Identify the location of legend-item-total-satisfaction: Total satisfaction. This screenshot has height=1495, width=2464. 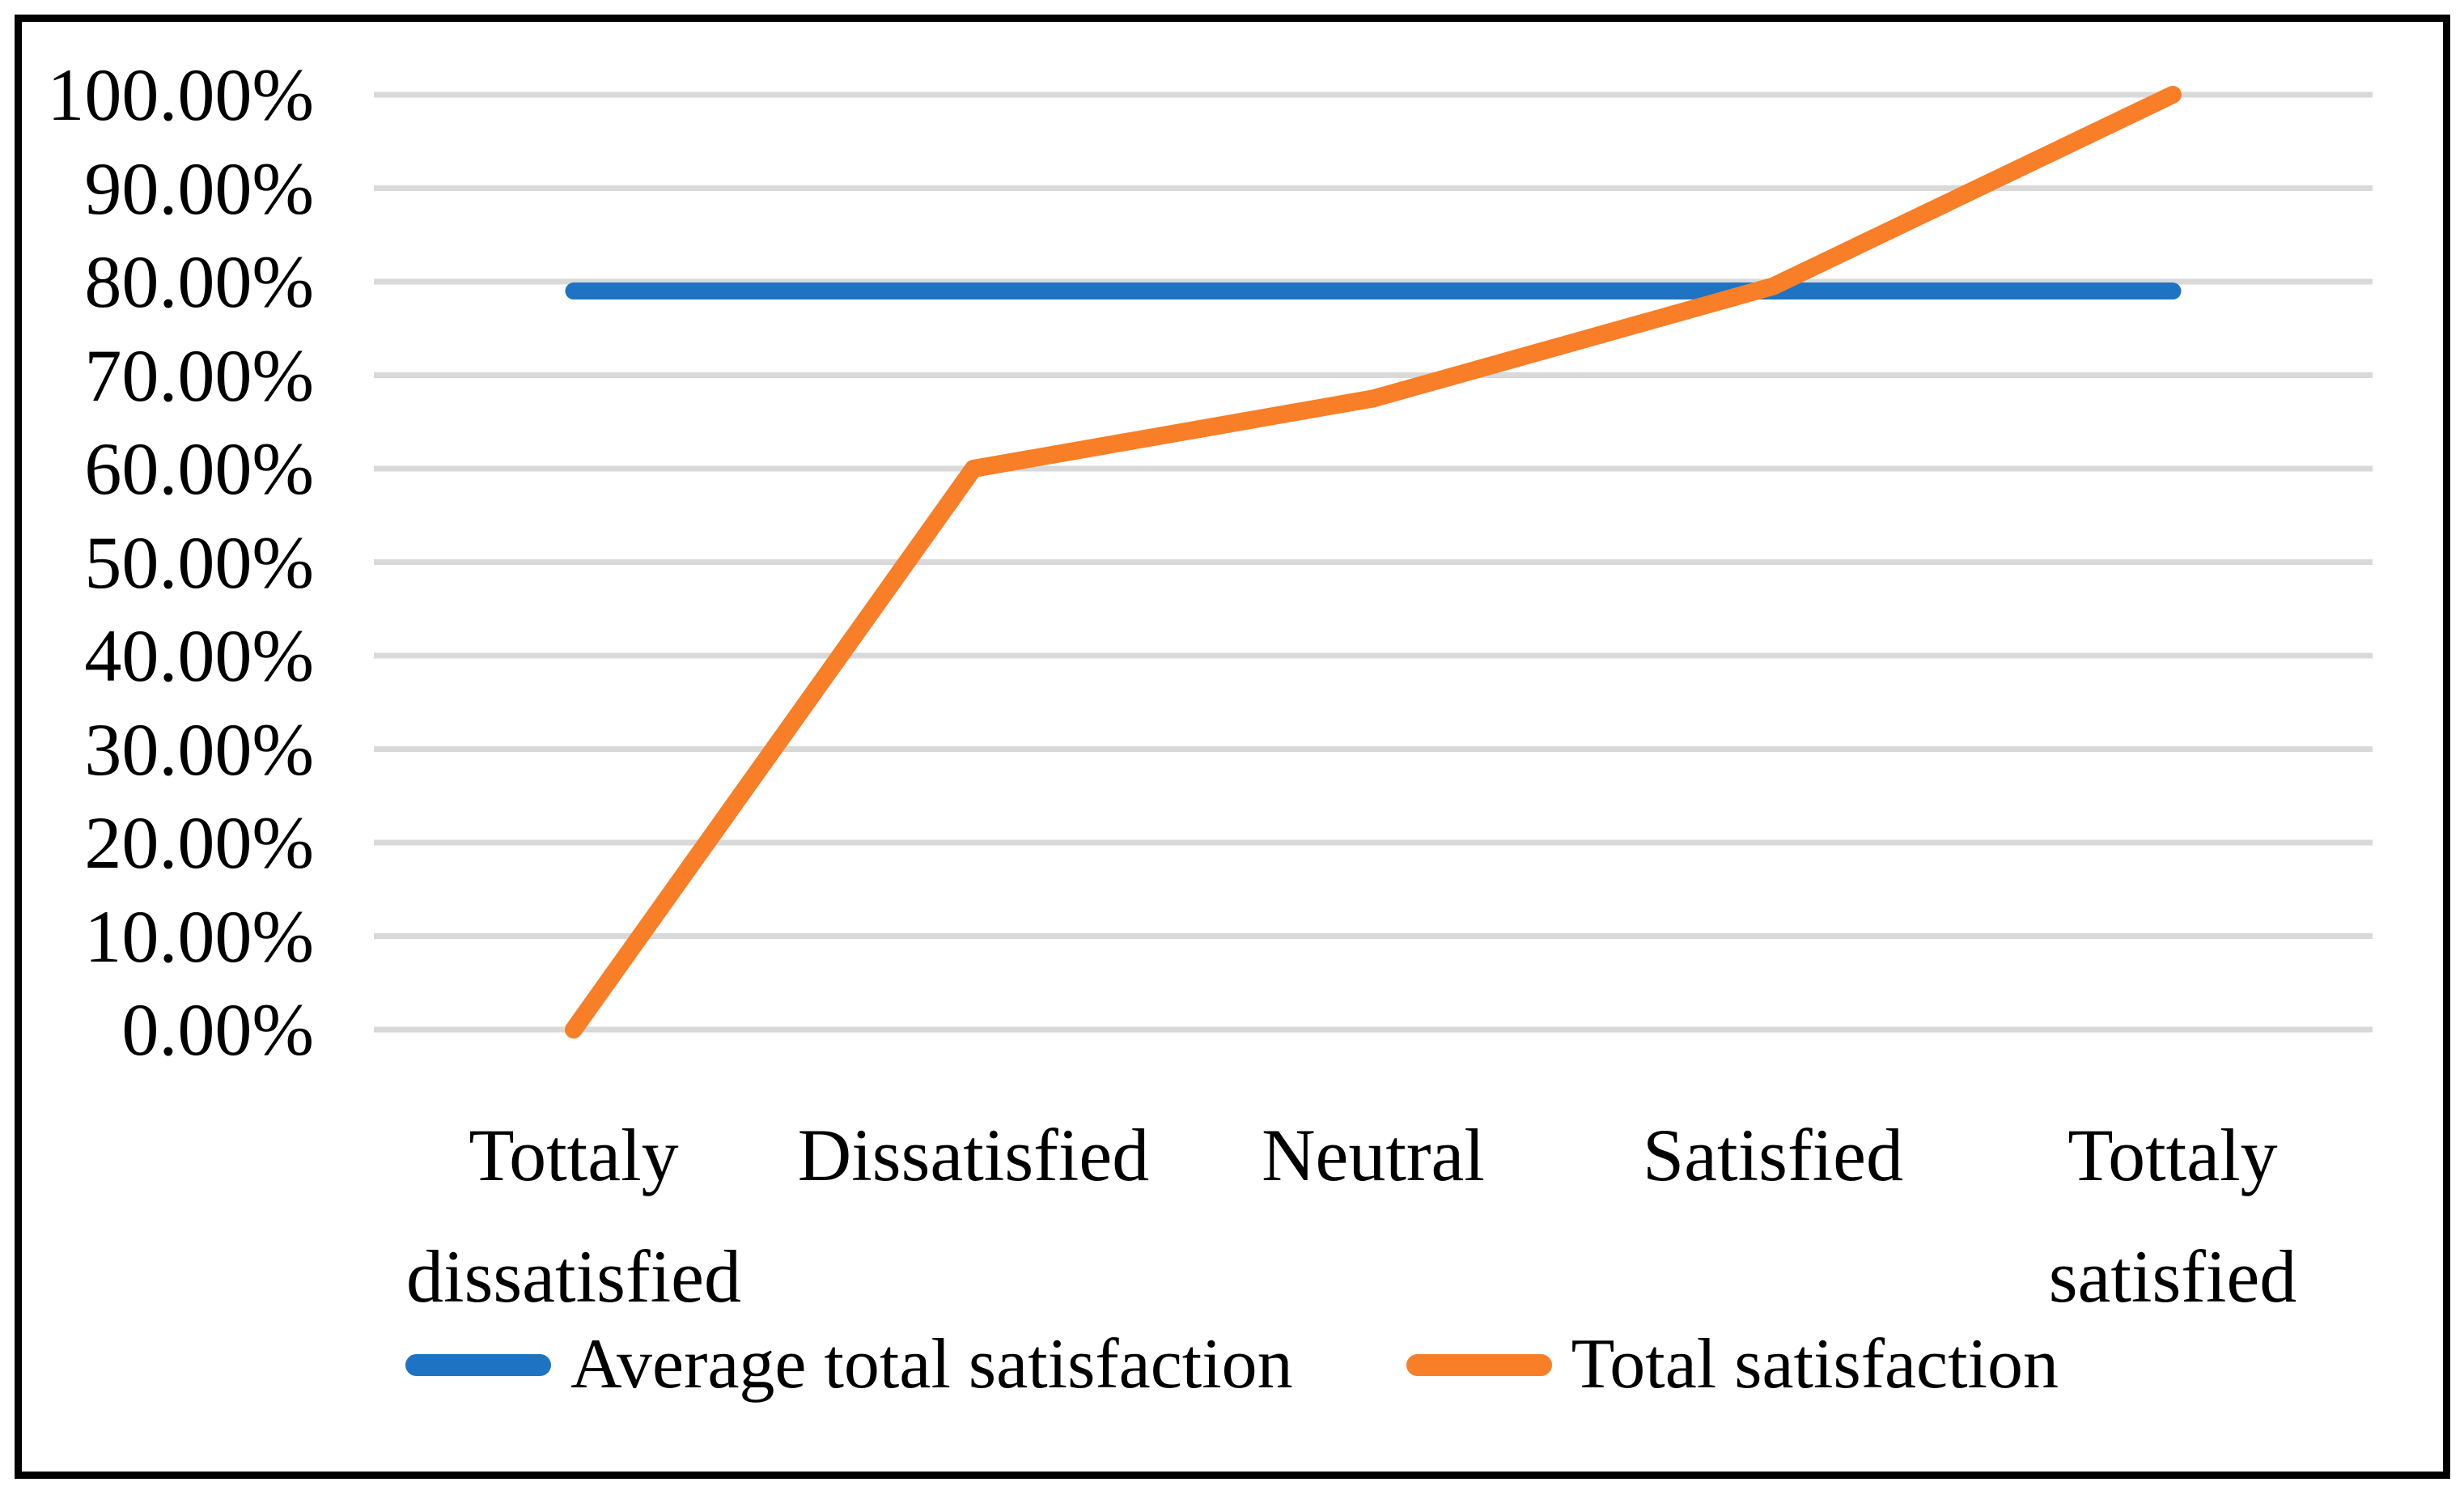
(1732, 1365).